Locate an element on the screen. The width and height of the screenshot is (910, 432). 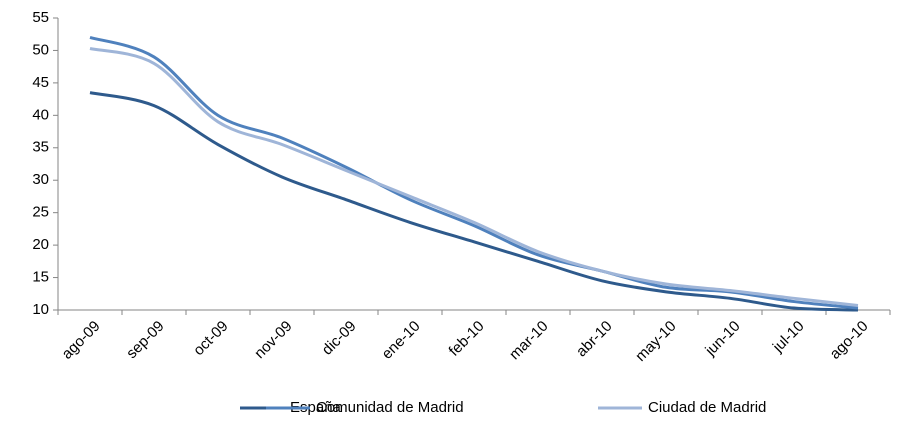
y-tick-label: 45 is located at coordinates (40, 82).